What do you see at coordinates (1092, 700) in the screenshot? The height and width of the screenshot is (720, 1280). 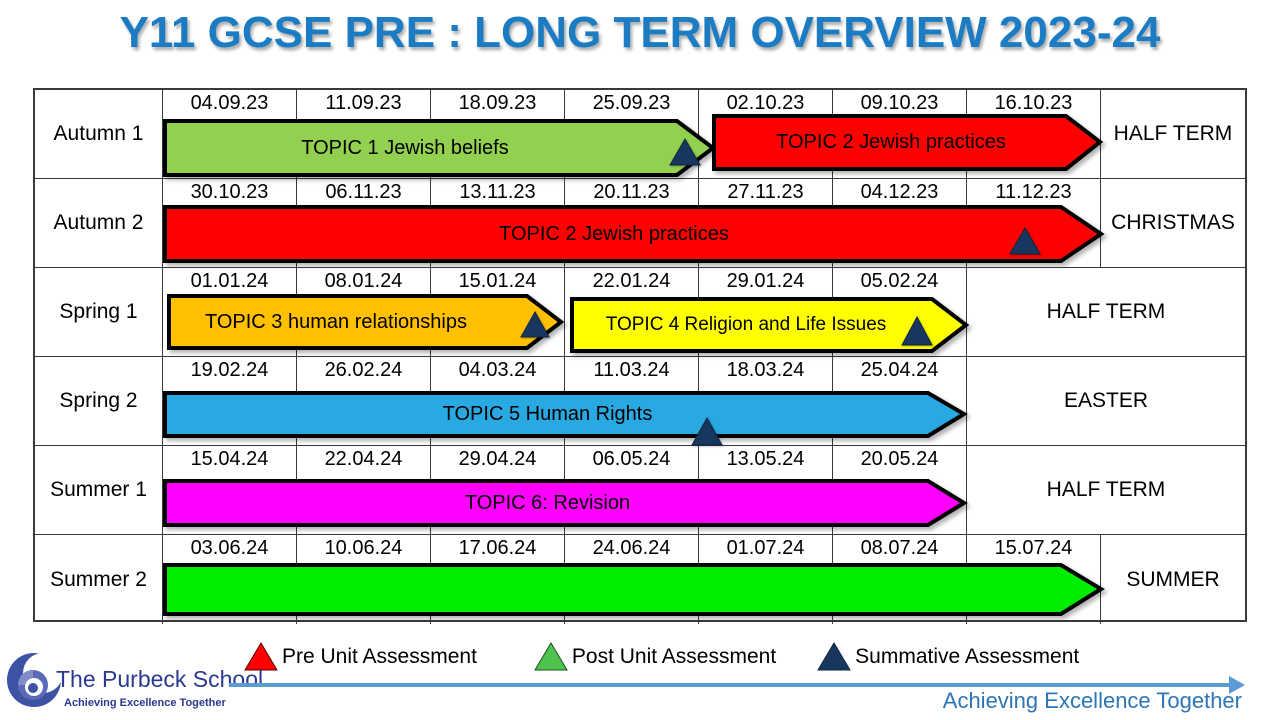 I see `footer-slogan: Achieving Excellence Together` at bounding box center [1092, 700].